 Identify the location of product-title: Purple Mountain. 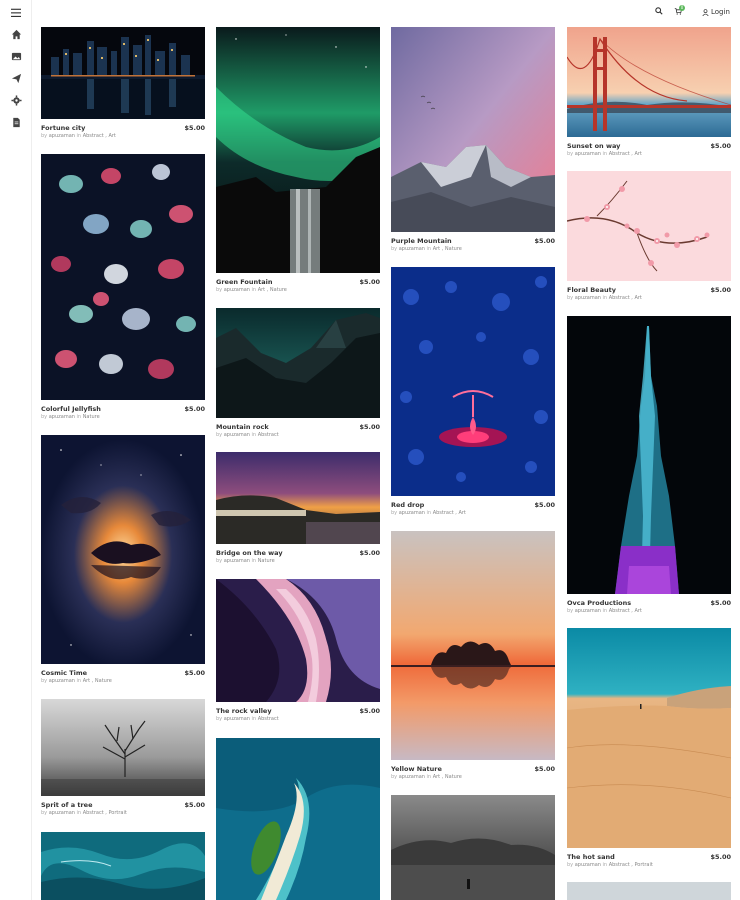
(421, 241).